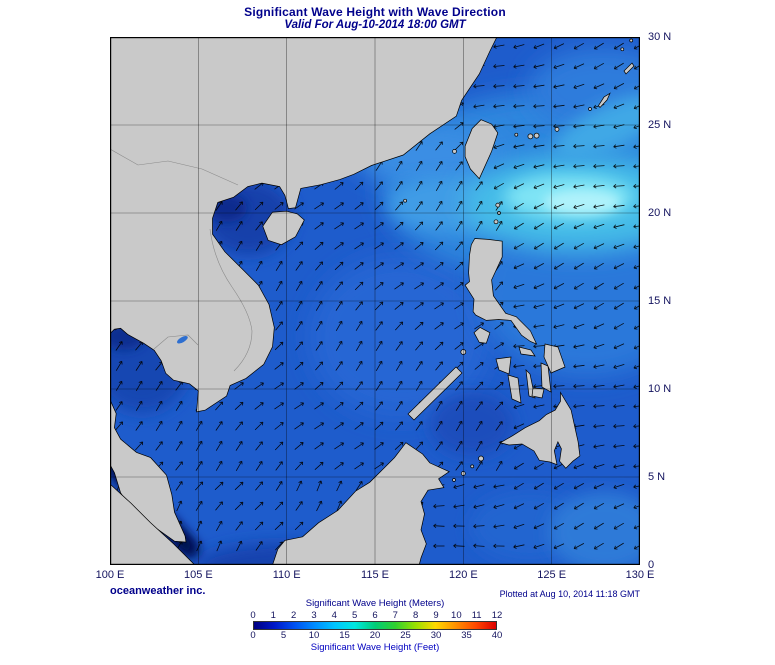  What do you see at coordinates (456, 615) in the screenshot?
I see `meters-tick-label: 10` at bounding box center [456, 615].